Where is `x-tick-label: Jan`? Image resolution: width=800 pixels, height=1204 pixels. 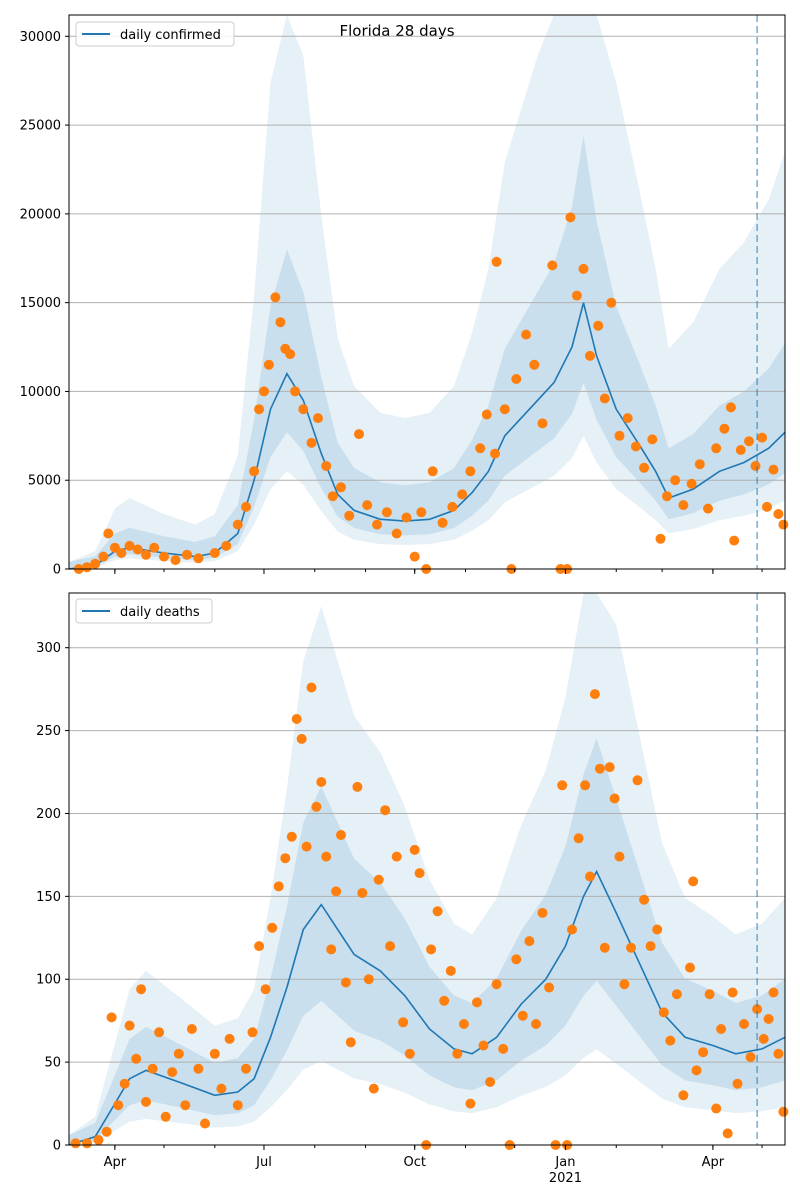
x-tick-label: Jan is located at coordinates (564, 1162).